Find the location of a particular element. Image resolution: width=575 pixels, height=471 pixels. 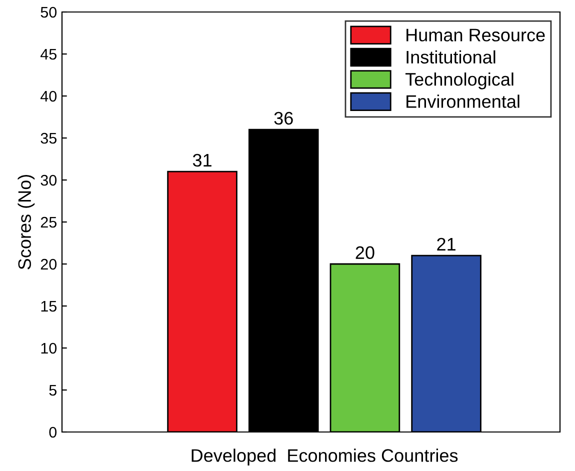

data-label: 31 is located at coordinates (202, 160).